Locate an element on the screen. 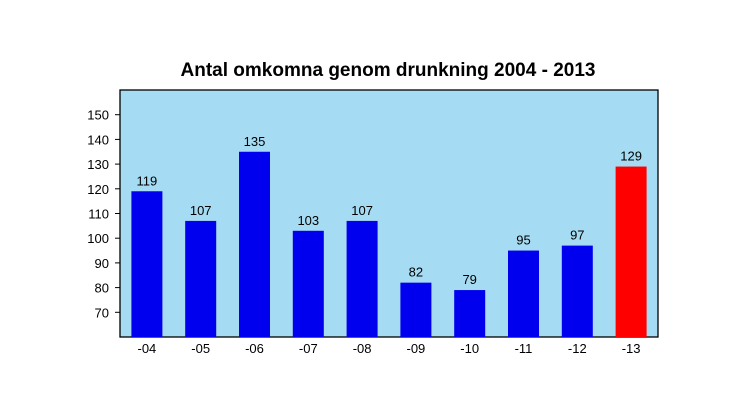  x-tick-label: -07 is located at coordinates (308, 348).